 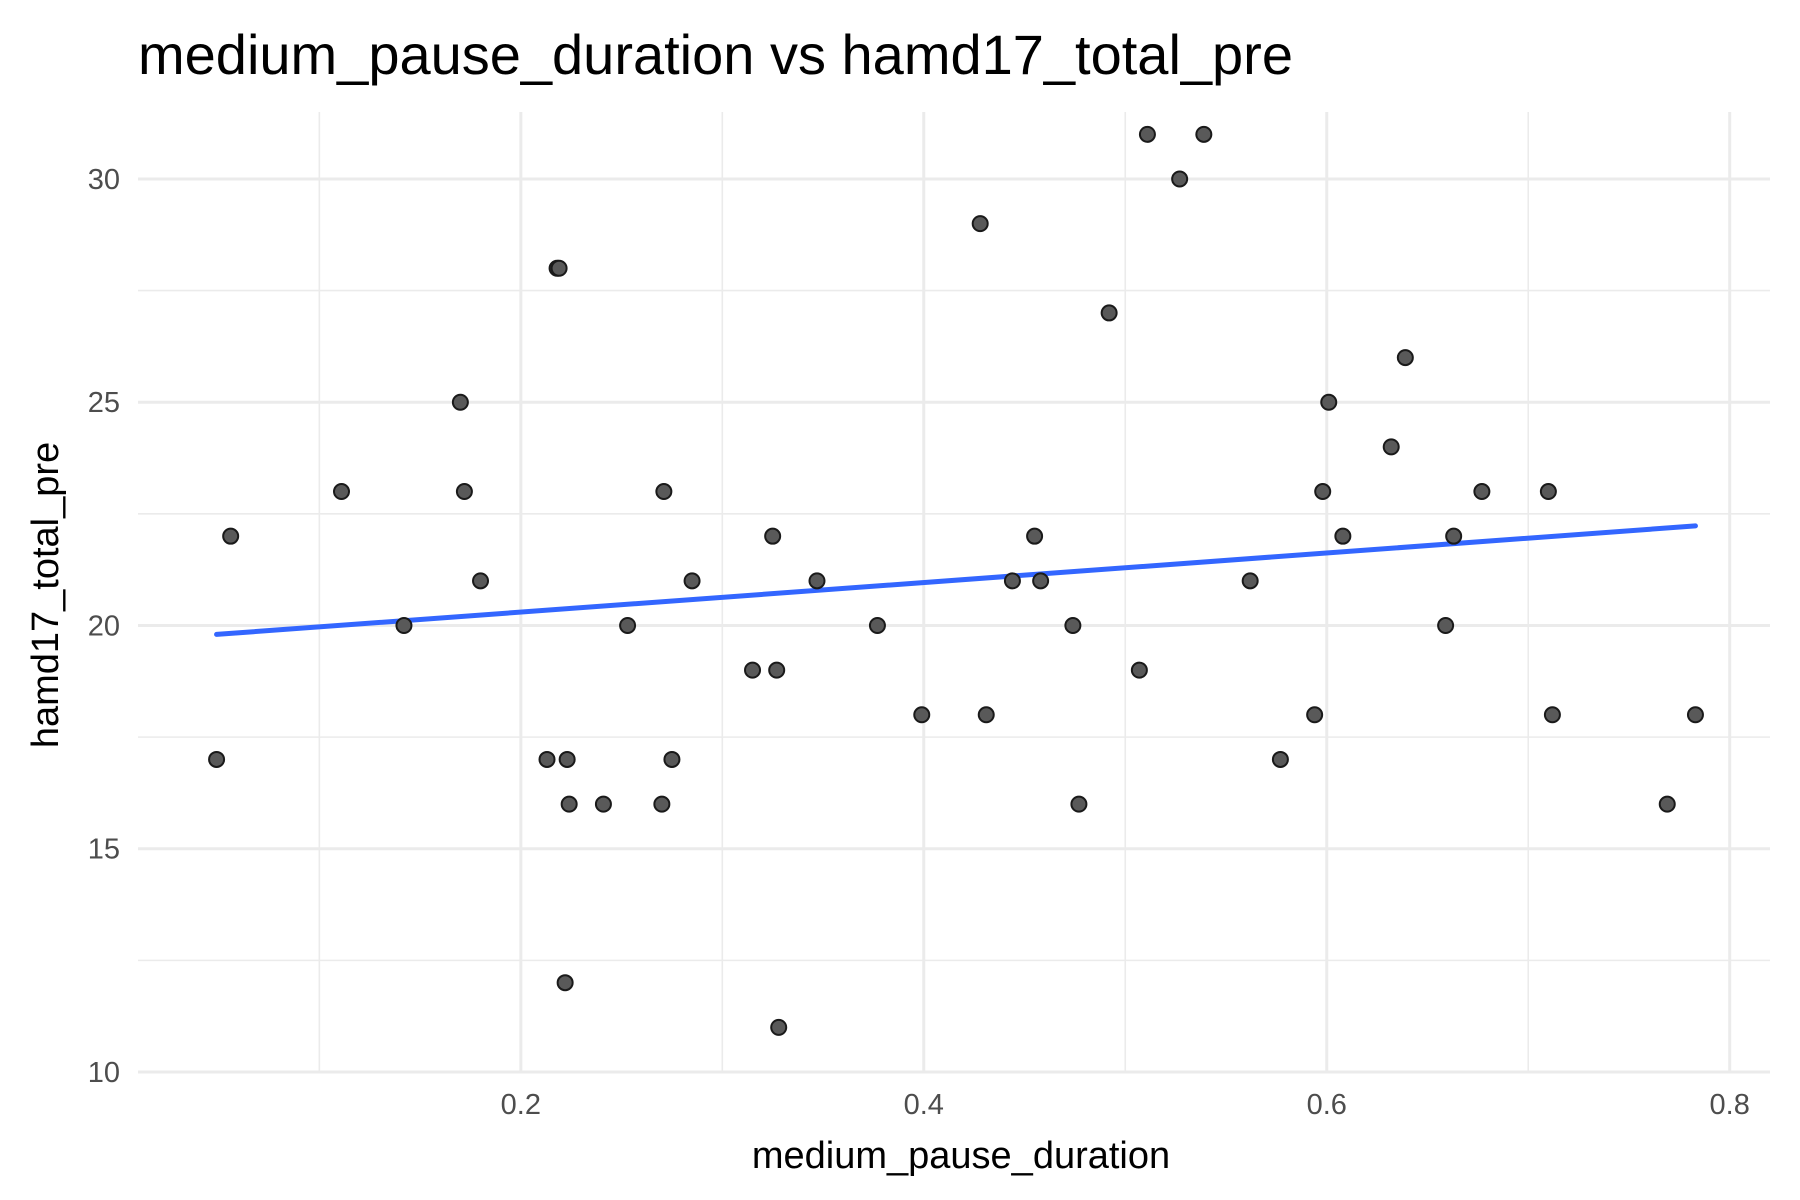 What do you see at coordinates (104, 626) in the screenshot?
I see `y-tick-label: 20` at bounding box center [104, 626].